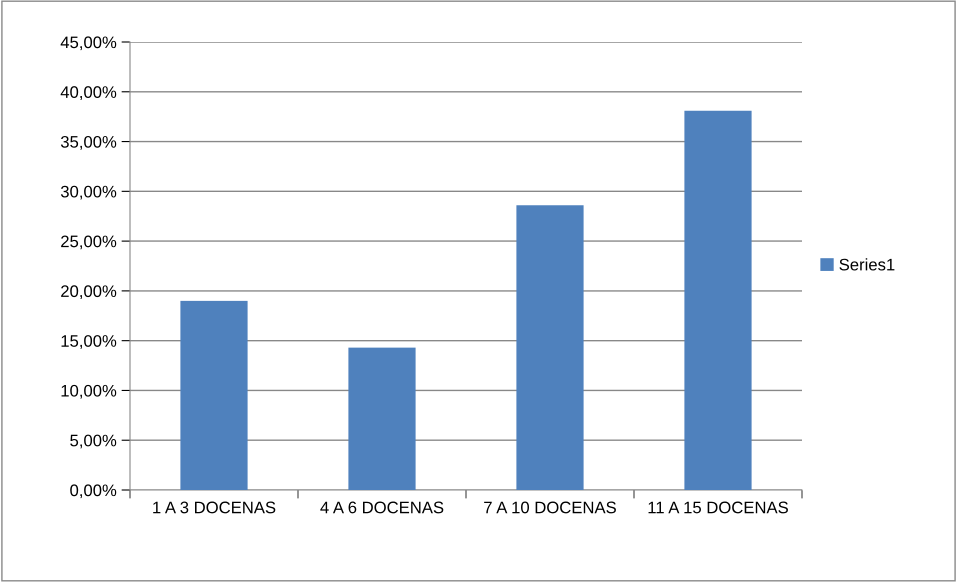 The image size is (957, 582). Describe the element at coordinates (550, 508) in the screenshot. I see `x-tick-label: 7 A 10 DOCENAS` at that location.